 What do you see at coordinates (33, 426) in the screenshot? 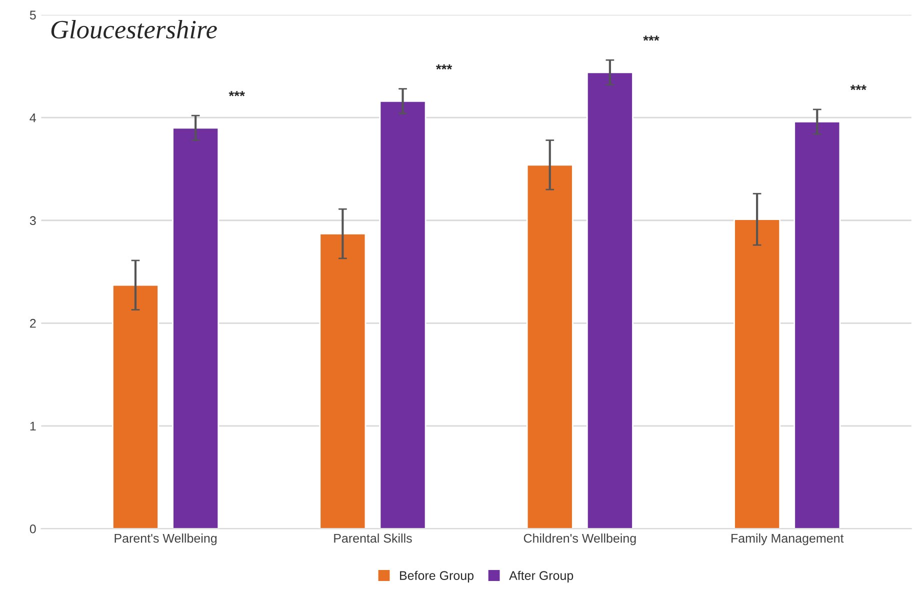
I see `y-tick-label: 1` at bounding box center [33, 426].